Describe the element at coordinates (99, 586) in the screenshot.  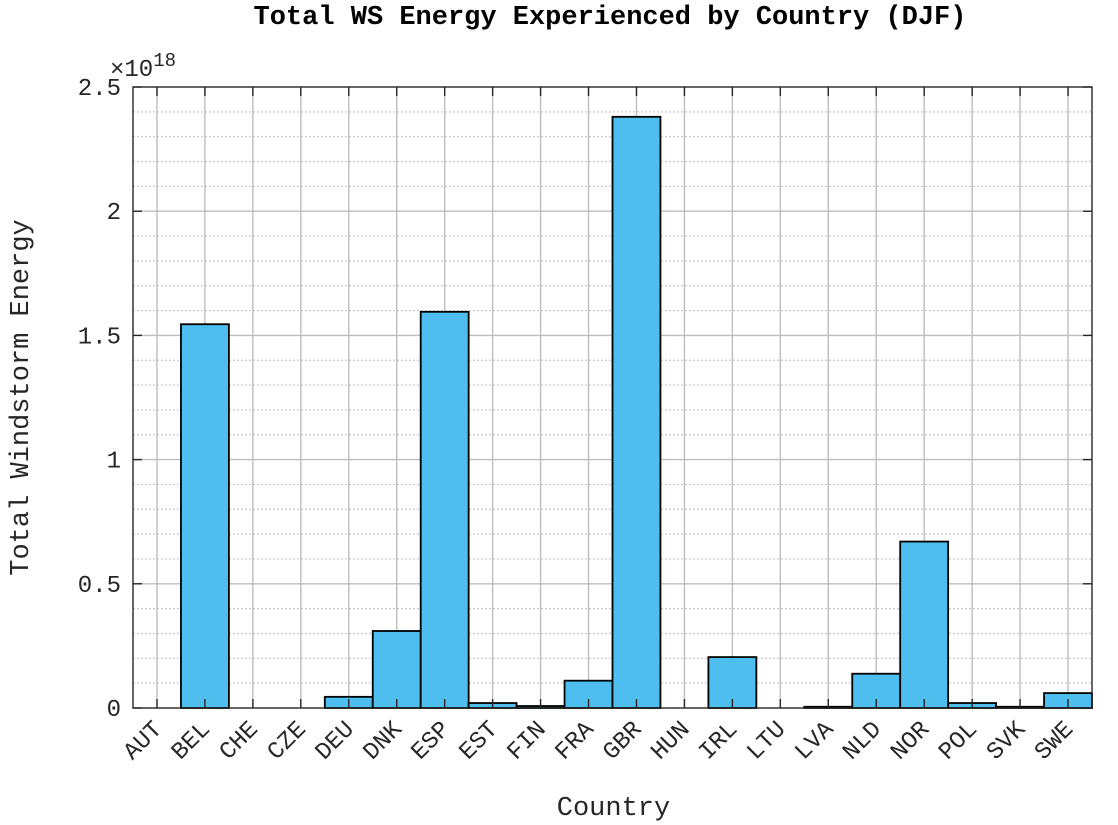
I see `y-tick-label: 0.5` at that location.